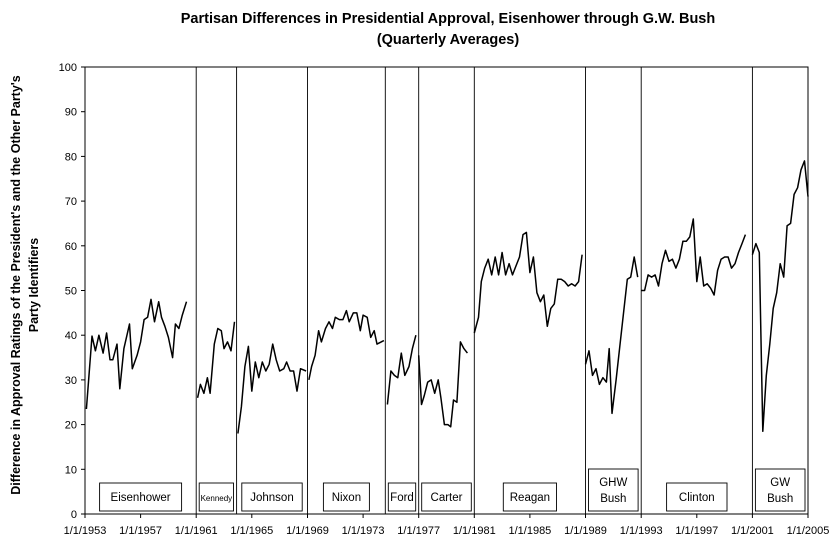 This screenshot has height=539, width=838. Describe the element at coordinates (71, 202) in the screenshot. I see `y-tick-label: 70` at that location.